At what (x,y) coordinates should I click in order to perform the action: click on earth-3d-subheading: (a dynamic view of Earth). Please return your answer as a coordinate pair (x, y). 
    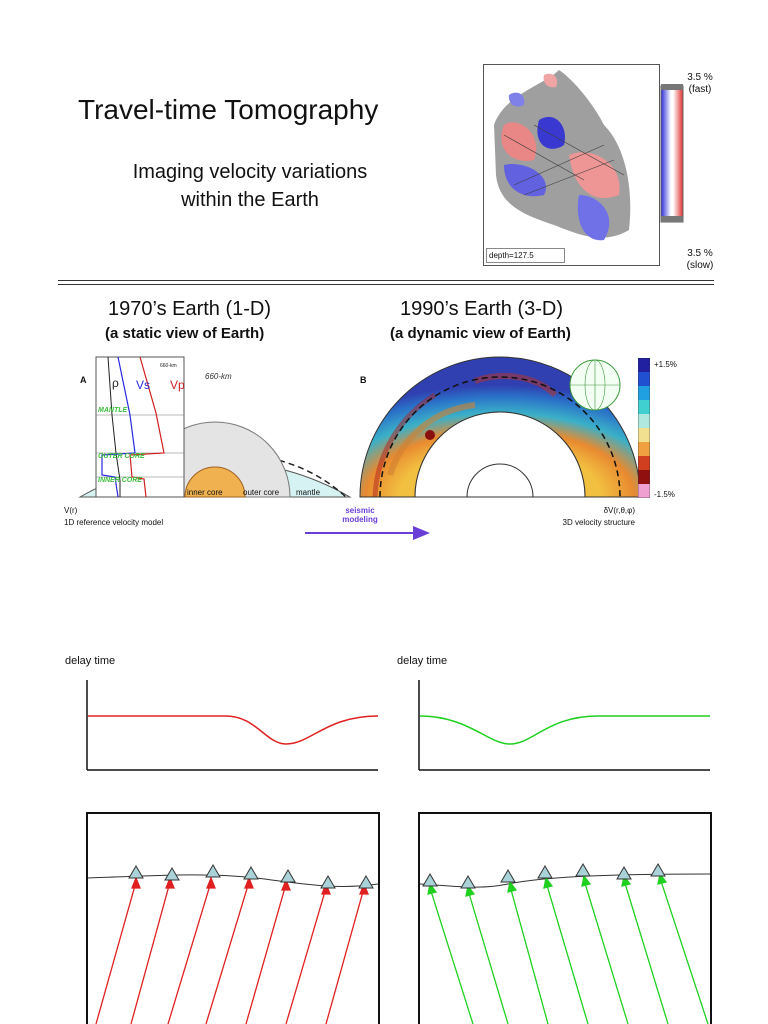
    Looking at the image, I should click on (480, 333).